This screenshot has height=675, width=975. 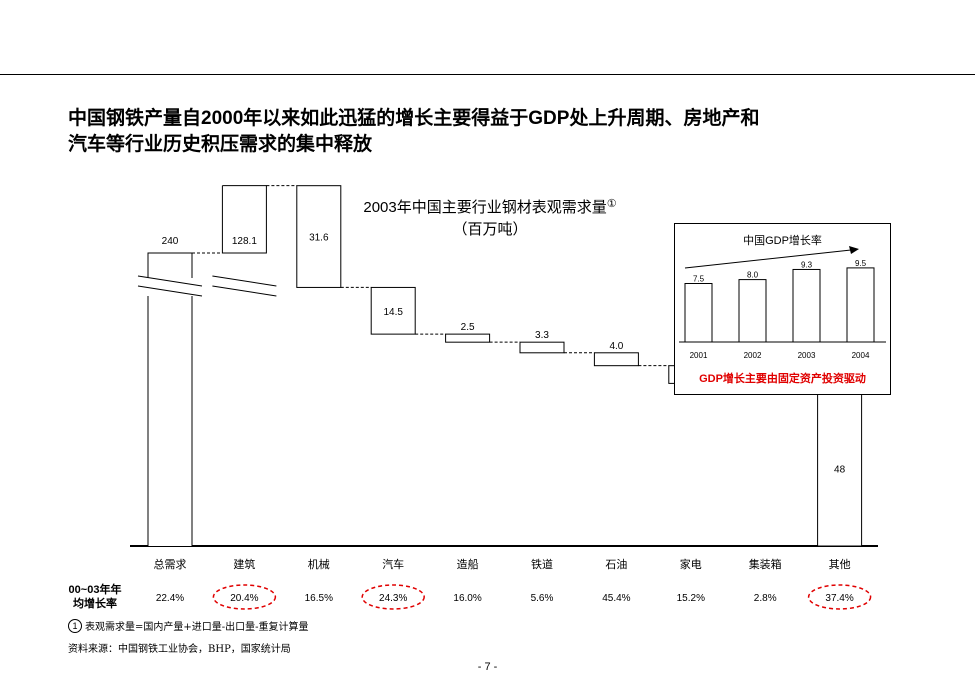 I want to click on growth-rate-汽车: 24.3%, so click(x=393, y=598).